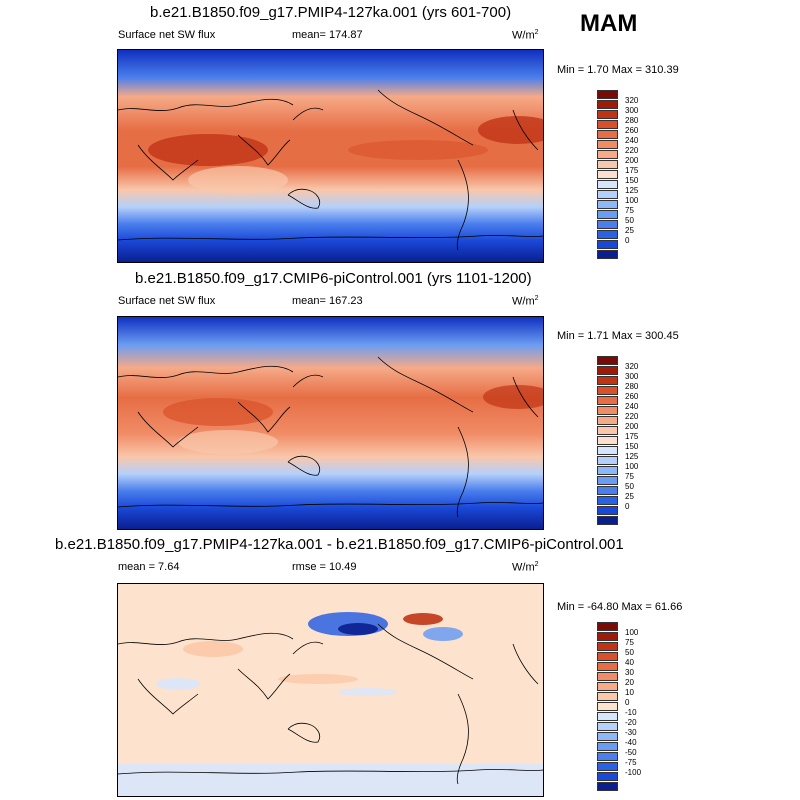 The image size is (800, 800). What do you see at coordinates (618, 70) in the screenshot?
I see `panel1-minmax: Min = 1.70 Max = 310.39` at bounding box center [618, 70].